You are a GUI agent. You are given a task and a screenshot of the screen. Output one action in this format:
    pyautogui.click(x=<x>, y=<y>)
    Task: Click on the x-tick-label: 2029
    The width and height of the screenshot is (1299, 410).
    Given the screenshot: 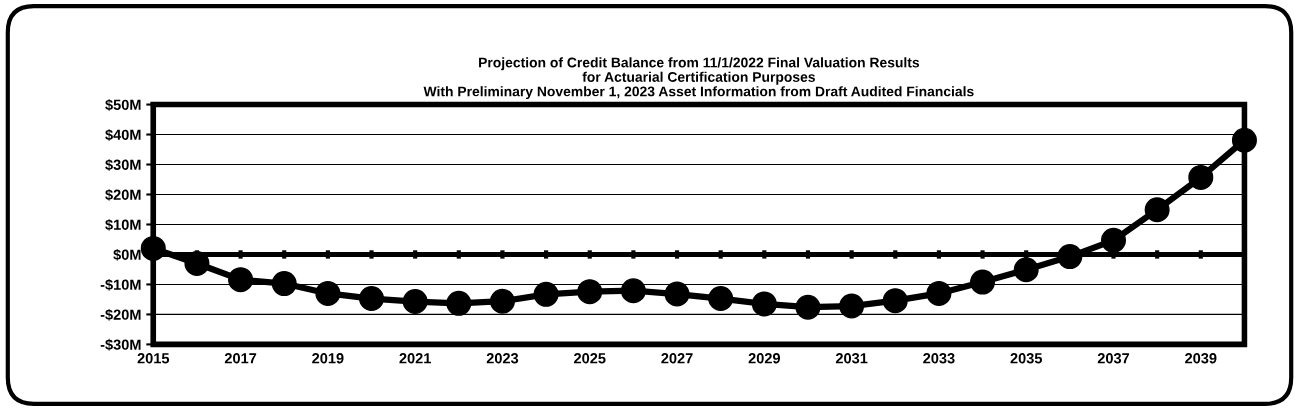 What is the action you would take?
    pyautogui.click(x=764, y=358)
    